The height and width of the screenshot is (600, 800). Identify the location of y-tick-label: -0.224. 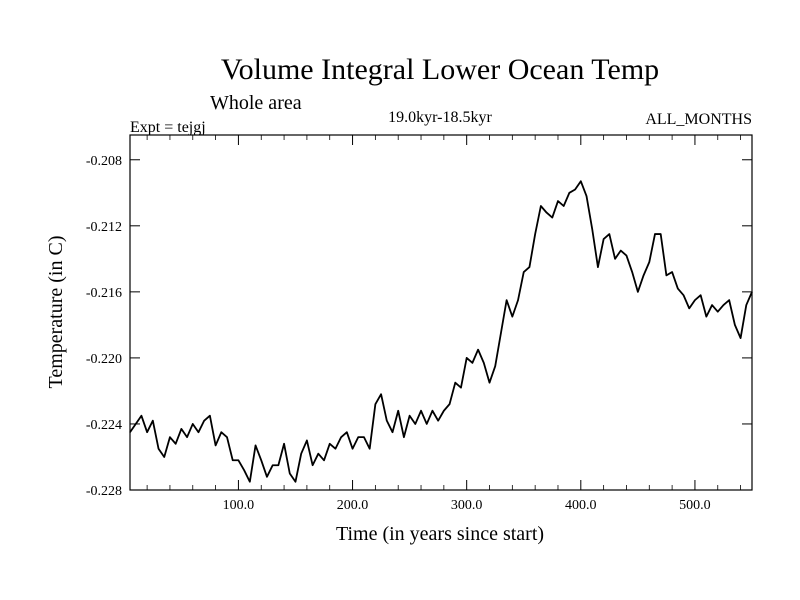
(104, 425).